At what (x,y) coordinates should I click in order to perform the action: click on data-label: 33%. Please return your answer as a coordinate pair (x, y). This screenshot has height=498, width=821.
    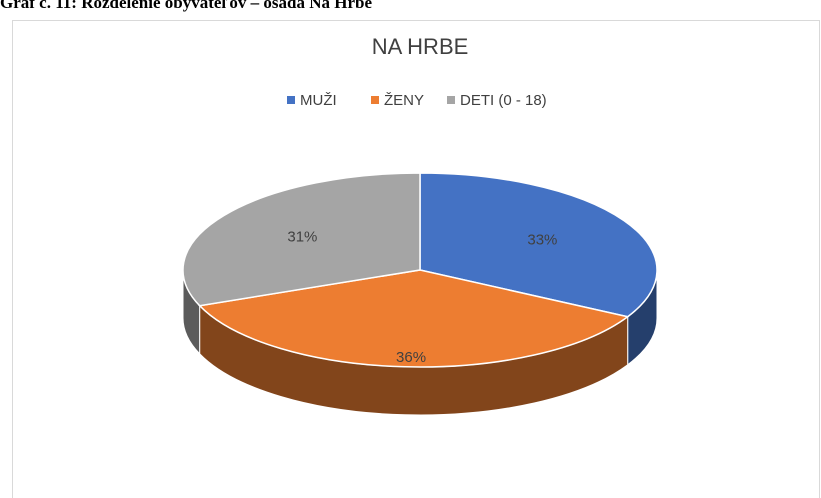
    Looking at the image, I should click on (542, 239).